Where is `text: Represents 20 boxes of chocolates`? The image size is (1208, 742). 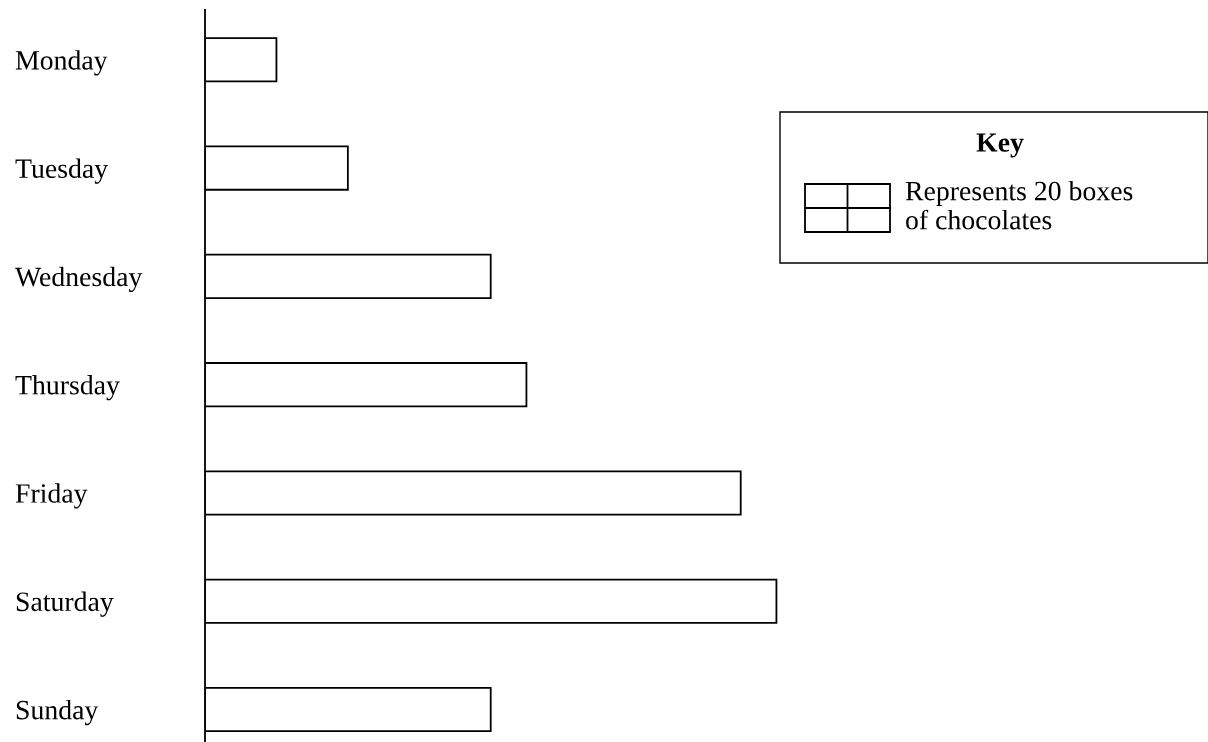 text: Represents 20 boxes of chocolates is located at coordinates (1019, 205).